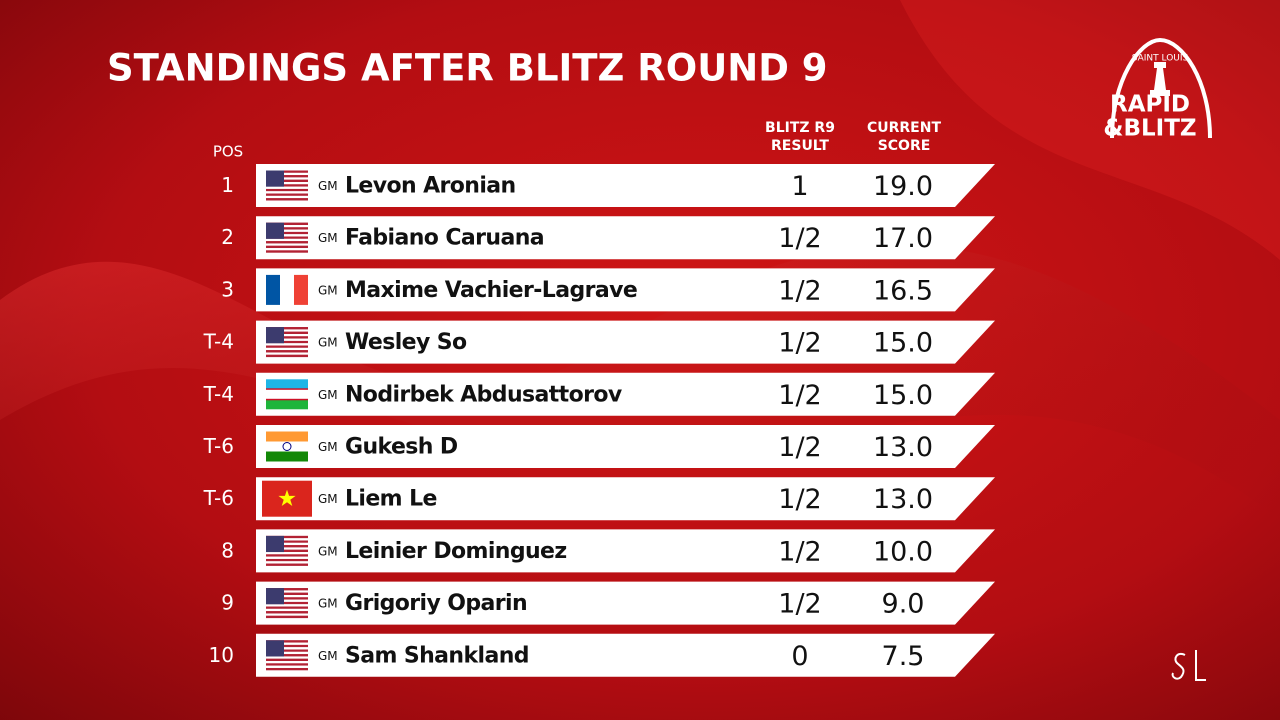 Image resolution: width=1280 pixels, height=720 pixels. What do you see at coordinates (1150, 105) in the screenshot?
I see `logo-text: RAPID` at bounding box center [1150, 105].